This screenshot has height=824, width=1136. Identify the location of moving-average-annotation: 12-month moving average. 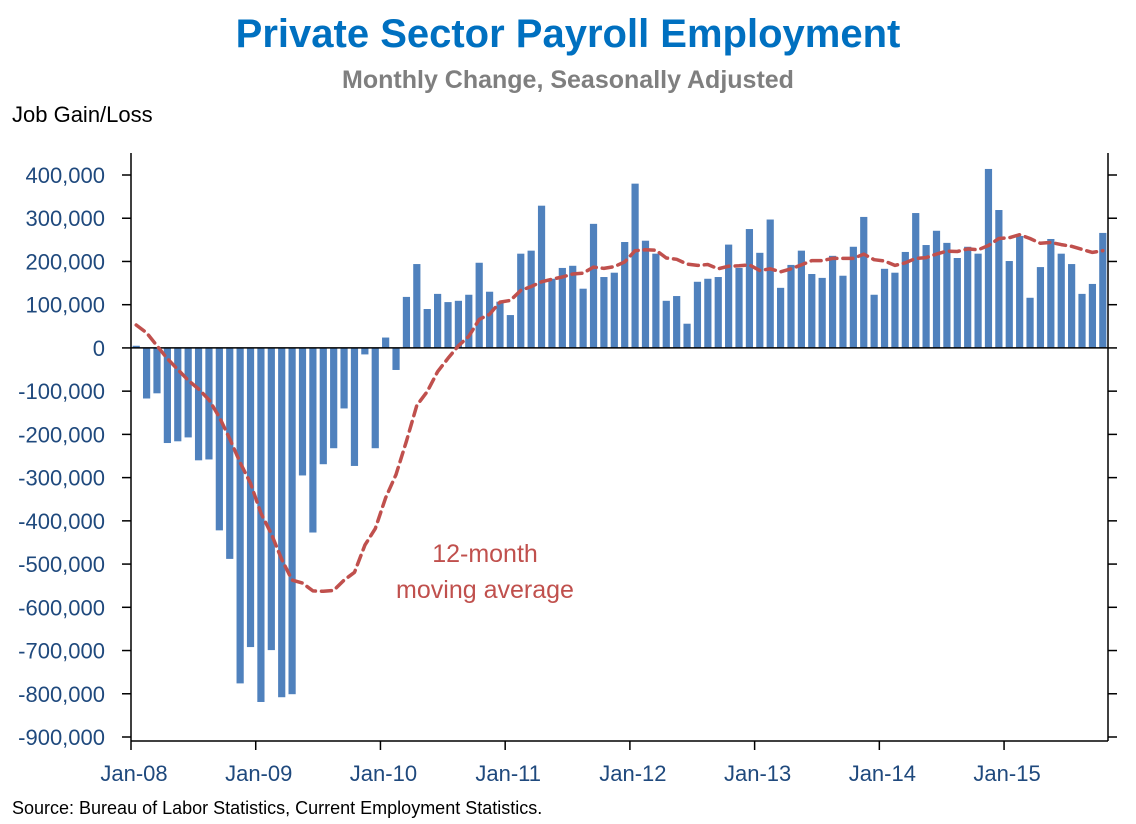
(485, 572).